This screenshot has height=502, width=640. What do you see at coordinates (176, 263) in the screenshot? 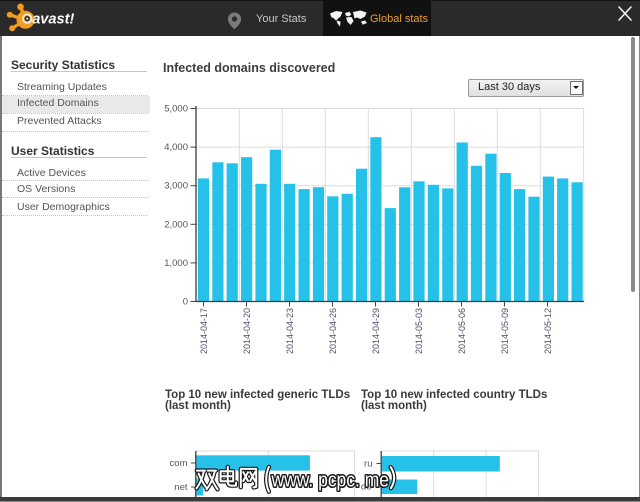
I see `svg-text: 1,000` at bounding box center [176, 263].